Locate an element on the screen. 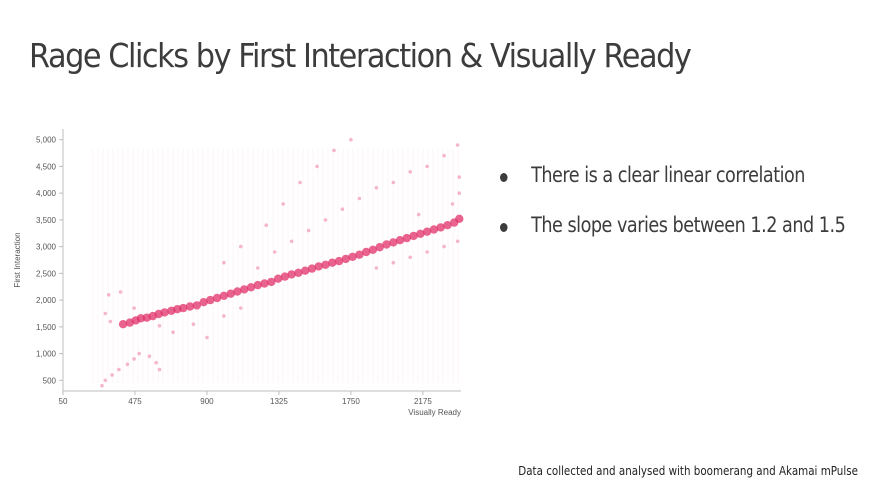 The height and width of the screenshot is (488, 880). x-tick-label: 900 is located at coordinates (207, 401).